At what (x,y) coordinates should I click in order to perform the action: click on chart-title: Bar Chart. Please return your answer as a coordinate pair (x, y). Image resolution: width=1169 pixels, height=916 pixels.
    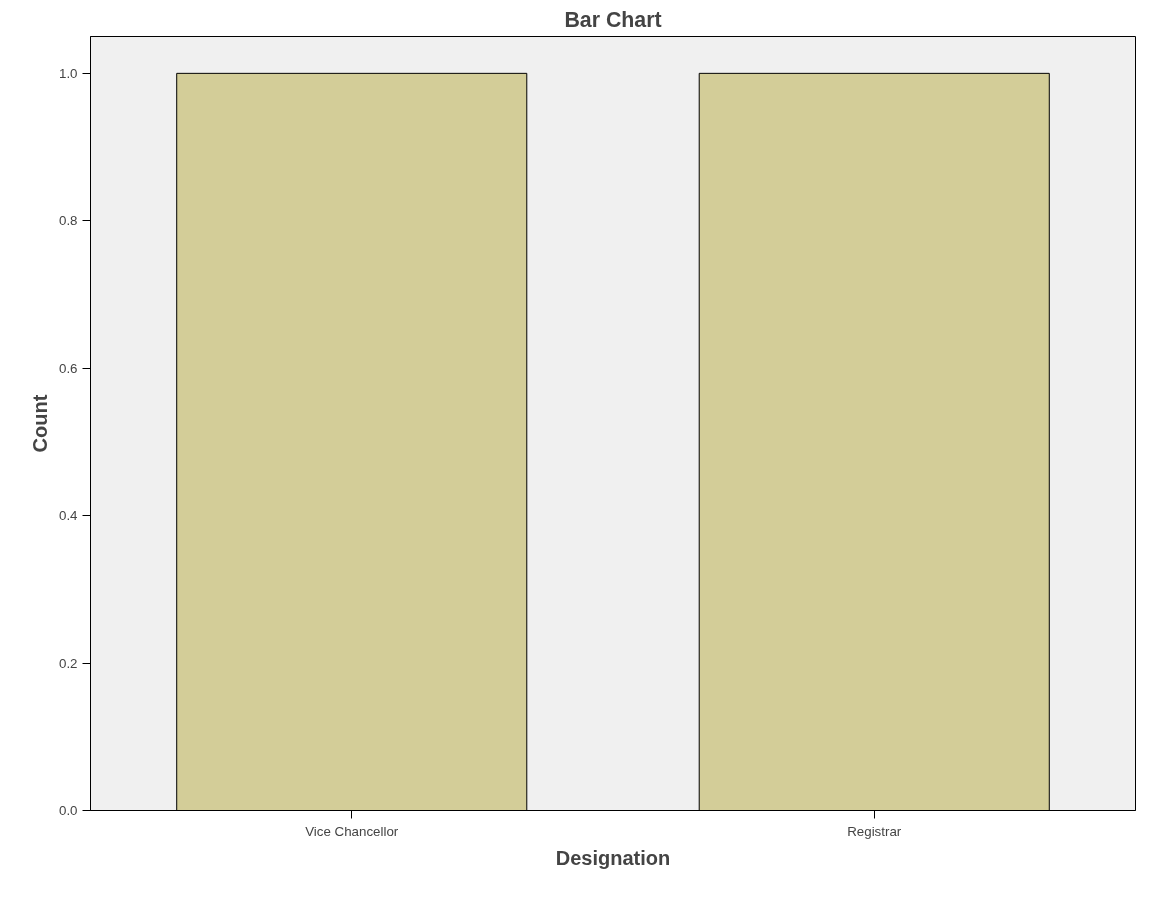
    Looking at the image, I should click on (613, 19).